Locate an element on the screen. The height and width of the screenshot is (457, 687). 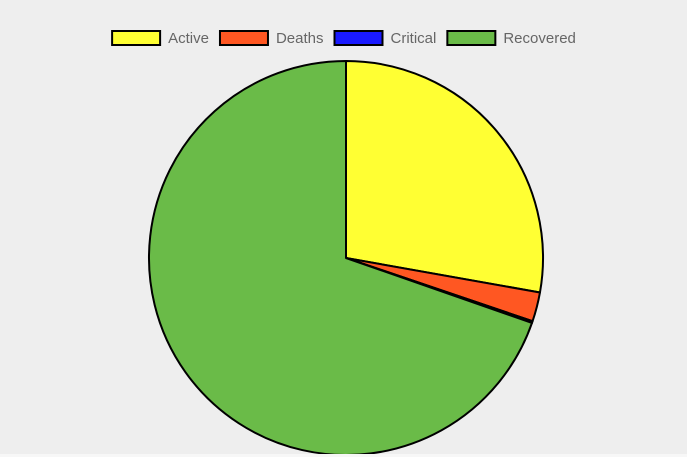
legend-swatch-recovered is located at coordinates (471, 38).